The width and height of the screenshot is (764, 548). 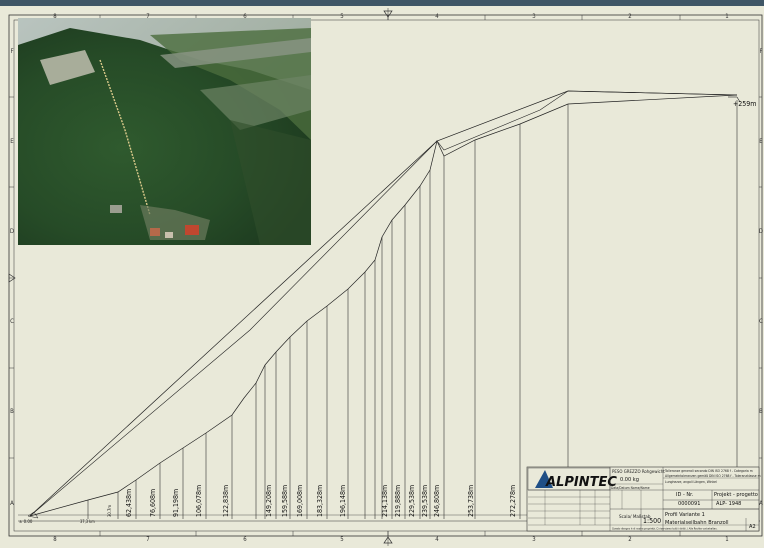 What do you see at coordinates (581, 482) in the screenshot?
I see `company-logo: ALPINTEC` at bounding box center [581, 482].